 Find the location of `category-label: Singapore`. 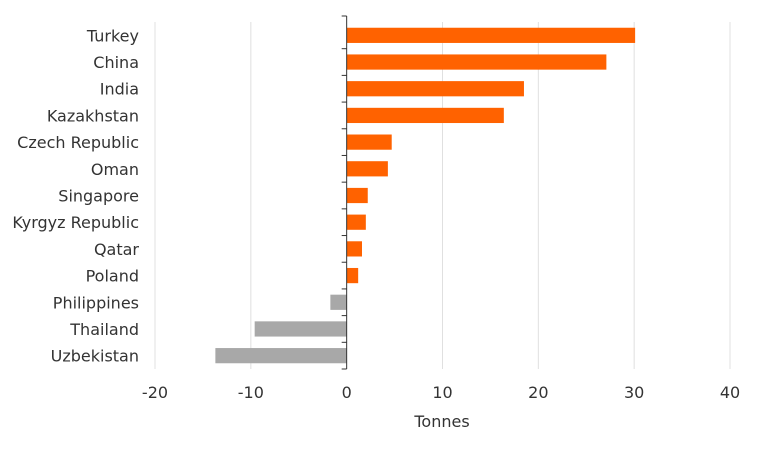

category-label: Singapore is located at coordinates (98, 196).